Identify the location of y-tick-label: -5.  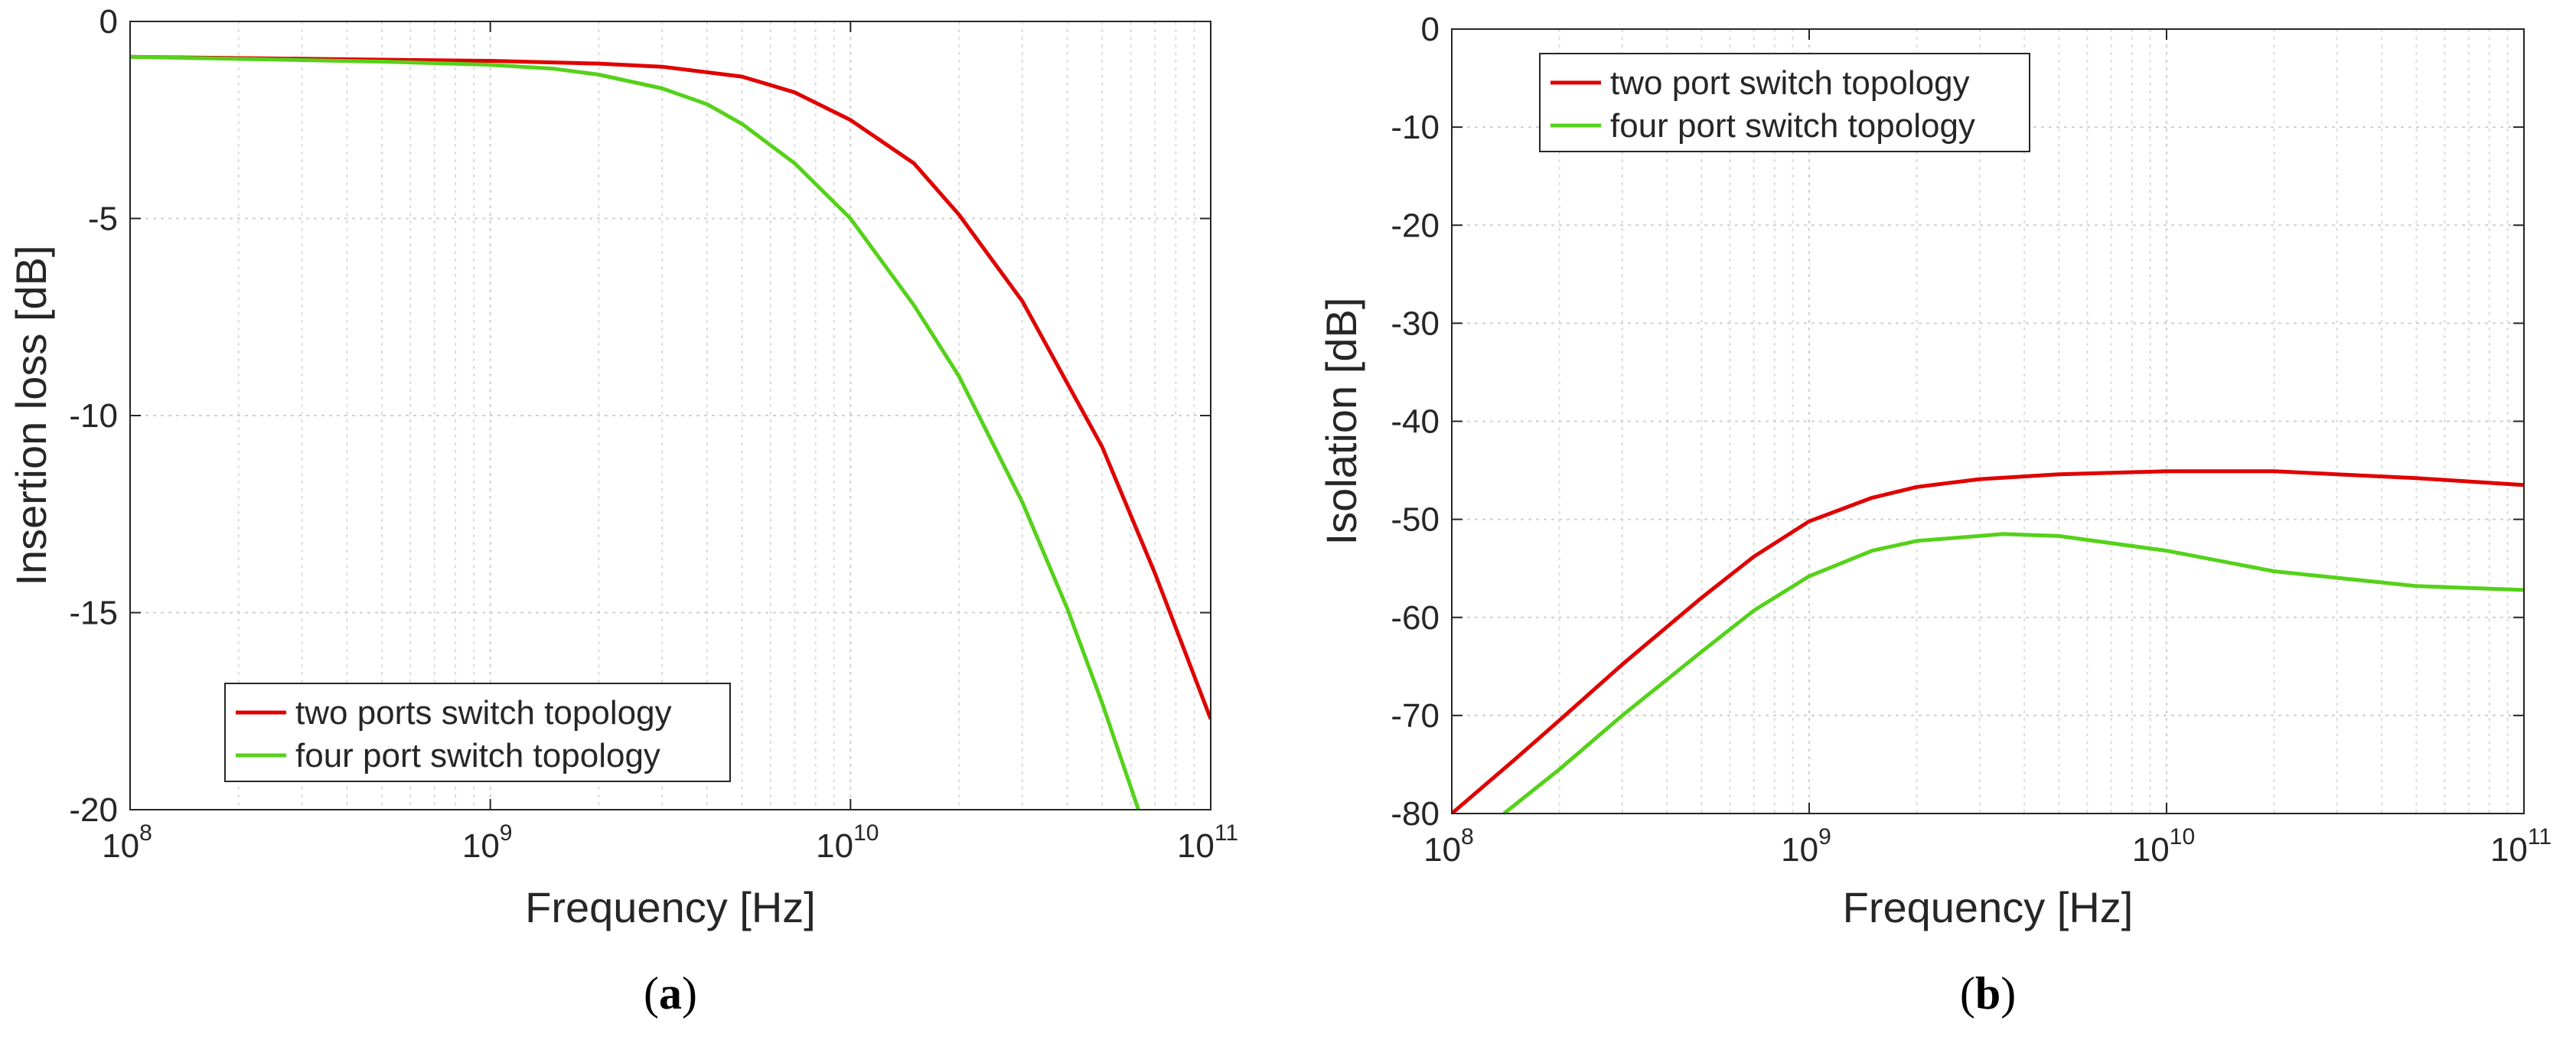
(103, 219).